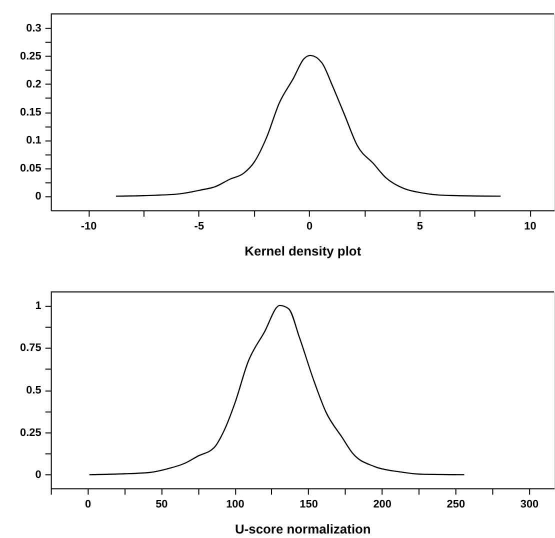  Describe the element at coordinates (303, 251) in the screenshot. I see `x-axis-title: Kernel density plot` at that location.